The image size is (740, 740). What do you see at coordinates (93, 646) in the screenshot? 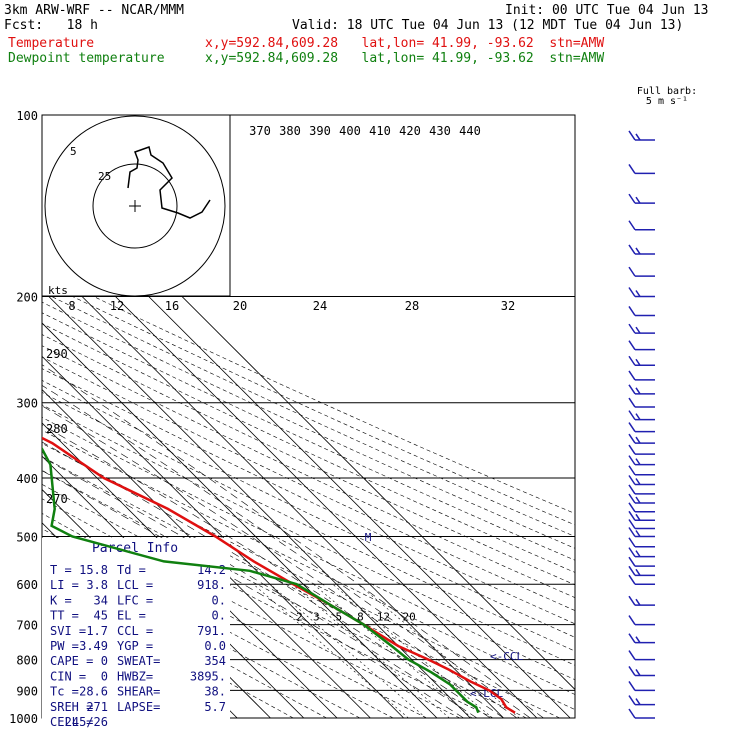
I see `parcel-value: 3.49` at bounding box center [93, 646].